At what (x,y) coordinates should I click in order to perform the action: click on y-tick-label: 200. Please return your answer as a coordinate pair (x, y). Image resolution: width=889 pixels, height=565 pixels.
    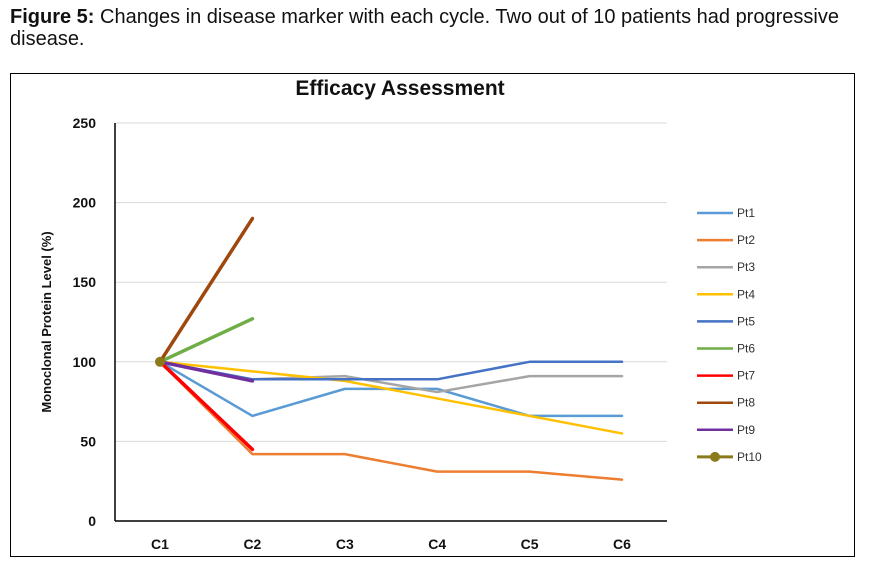
    Looking at the image, I should click on (85, 203).